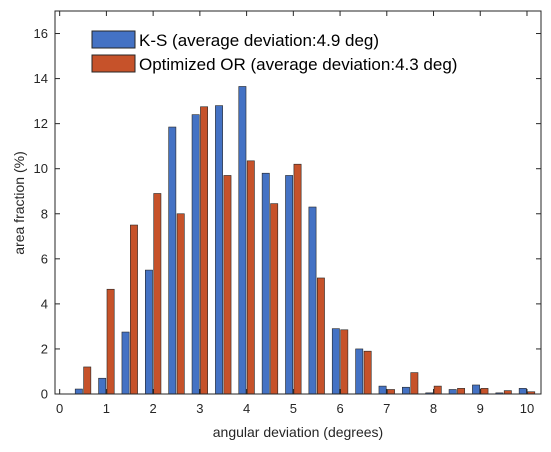 The height and width of the screenshot is (452, 551). Describe the element at coordinates (44, 258) in the screenshot. I see `y-tick-label-3: 6` at that location.